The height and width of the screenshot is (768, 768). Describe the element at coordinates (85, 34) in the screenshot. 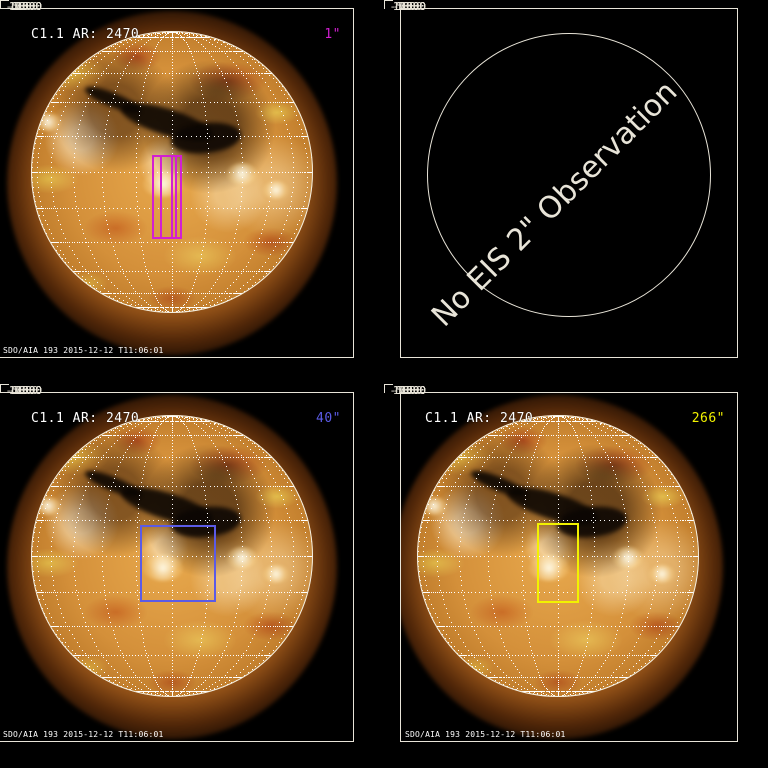

I see `panel-header-slit-1: C1.1 AR: 2470` at that location.